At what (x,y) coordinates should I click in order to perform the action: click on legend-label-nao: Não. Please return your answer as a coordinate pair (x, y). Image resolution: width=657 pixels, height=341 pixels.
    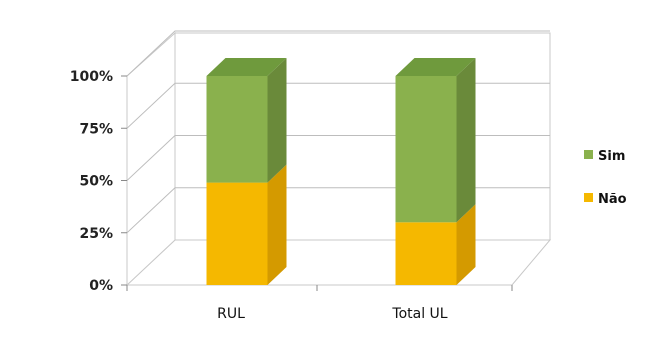
    Looking at the image, I should click on (612, 199).